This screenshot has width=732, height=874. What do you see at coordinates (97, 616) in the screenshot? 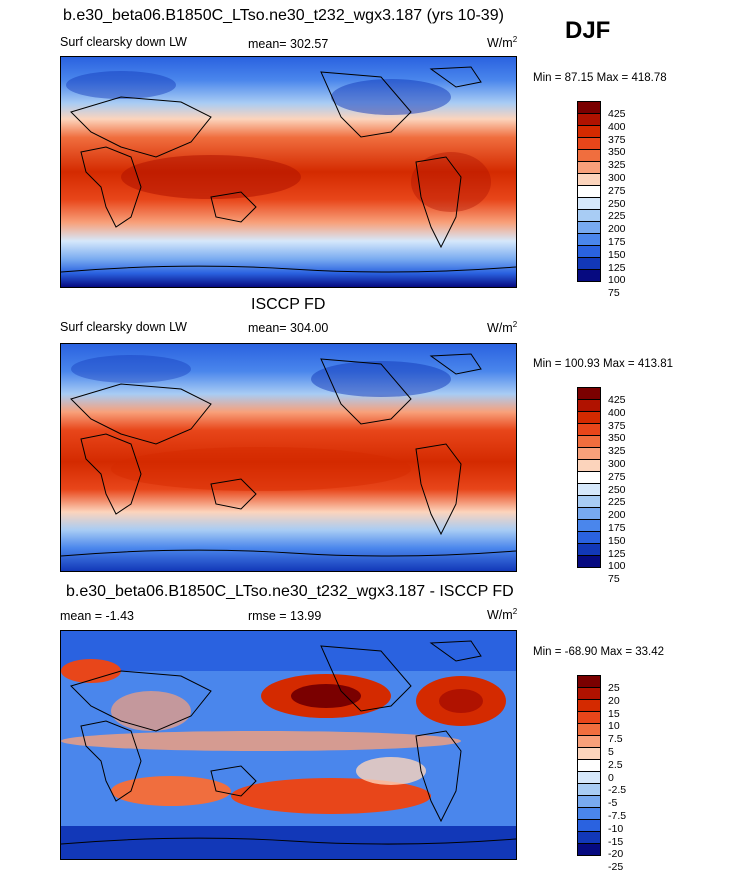
I see `panel3-mean-label: mean = -1.43` at bounding box center [97, 616].